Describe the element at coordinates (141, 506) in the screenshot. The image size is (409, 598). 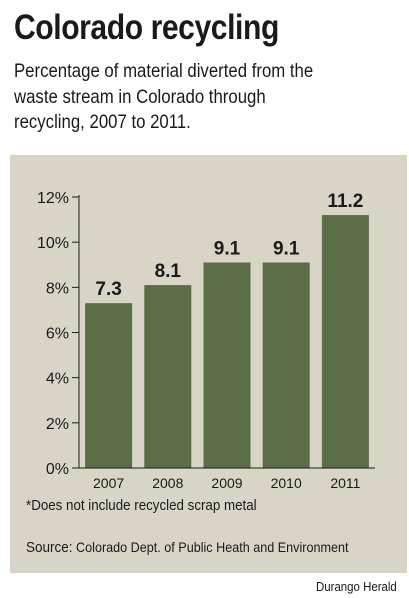
I see `chart-footnote: *Does not include recycled scrap metal` at that location.